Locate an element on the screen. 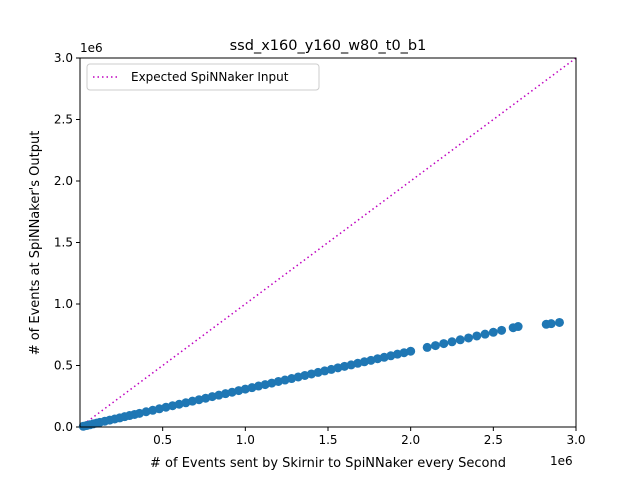 This screenshot has height=480, width=640. x-tick-label: 2.0 is located at coordinates (410, 440).